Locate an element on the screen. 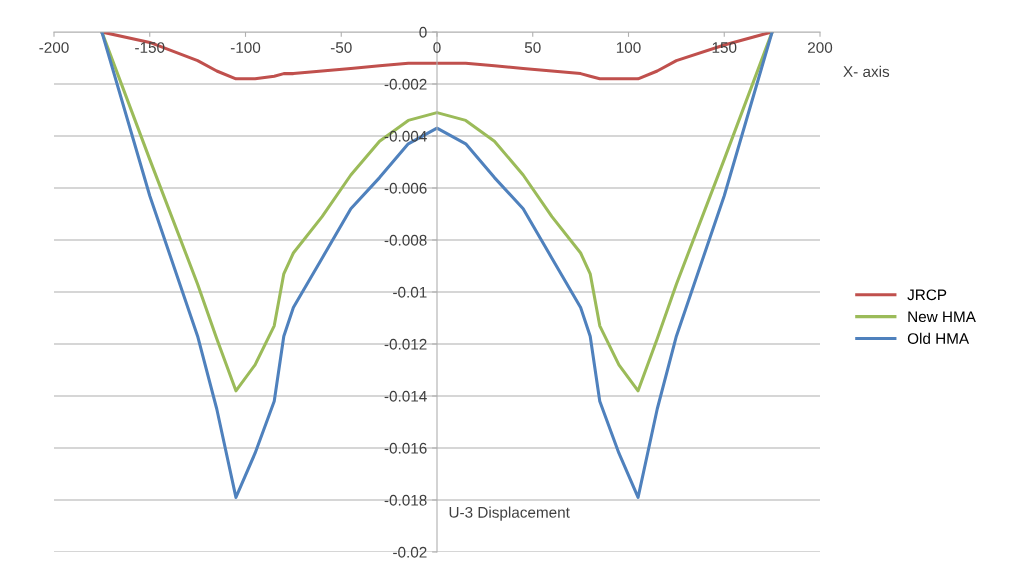 This screenshot has width=1019, height=564. x-tick-label: 200 is located at coordinates (820, 47).